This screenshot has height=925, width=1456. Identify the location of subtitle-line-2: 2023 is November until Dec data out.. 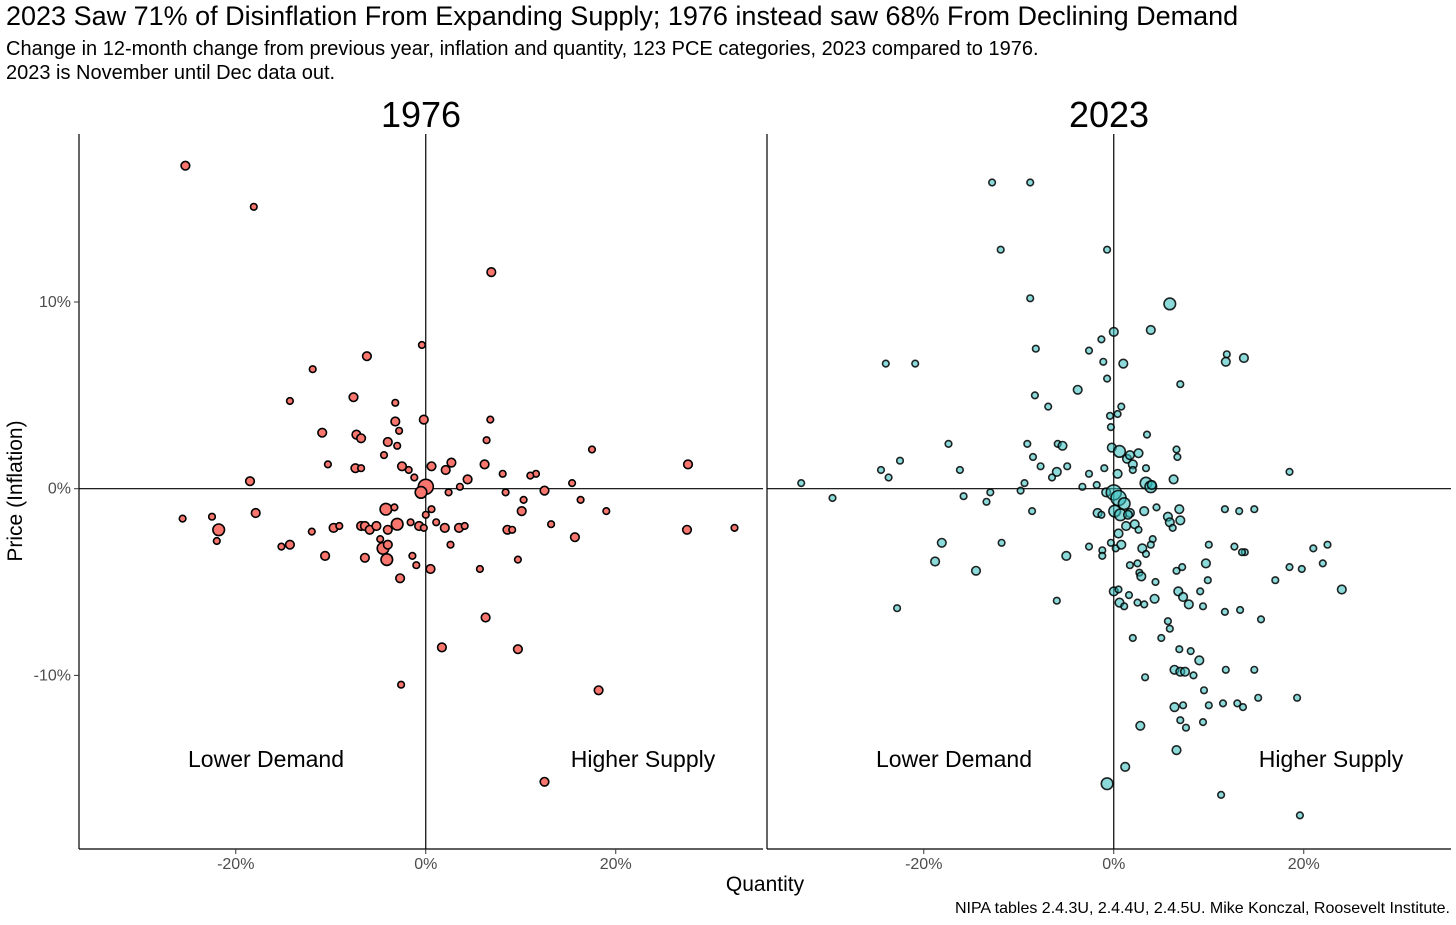
(171, 73).